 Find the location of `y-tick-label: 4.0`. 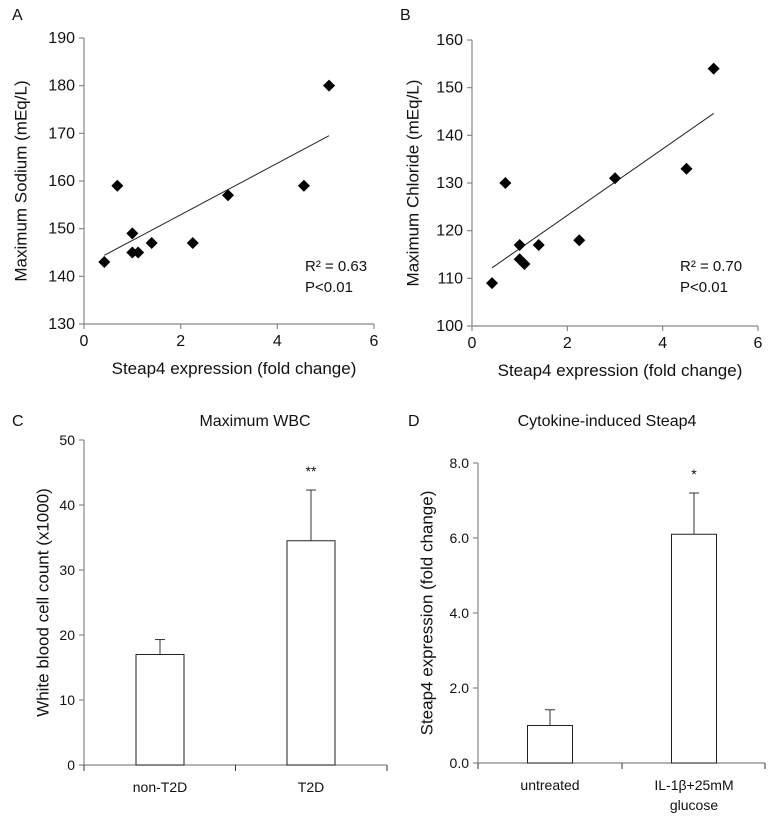

y-tick-label: 4.0 is located at coordinates (460, 613).